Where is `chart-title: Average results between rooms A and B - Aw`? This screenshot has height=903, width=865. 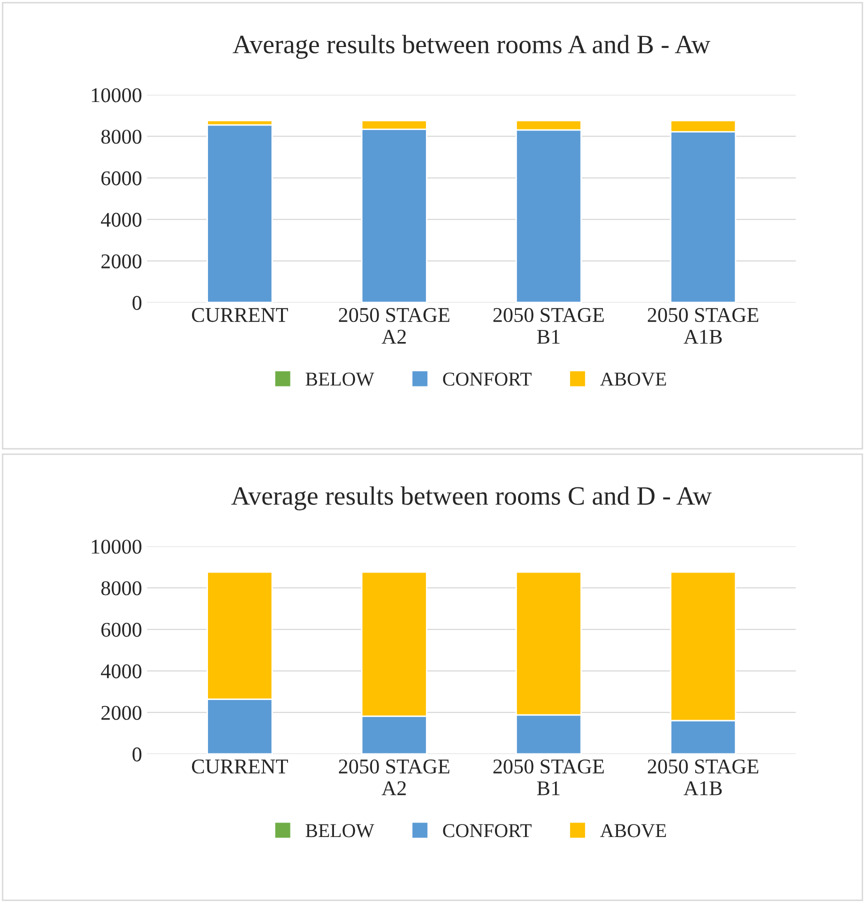
chart-title: Average results between rooms A and B - Aw is located at coordinates (471, 46).